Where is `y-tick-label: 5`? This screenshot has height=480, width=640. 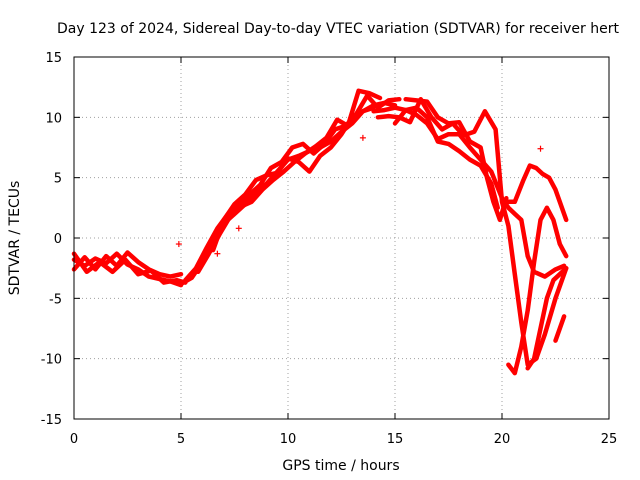
y-tick-label: 5 is located at coordinates (58, 179).